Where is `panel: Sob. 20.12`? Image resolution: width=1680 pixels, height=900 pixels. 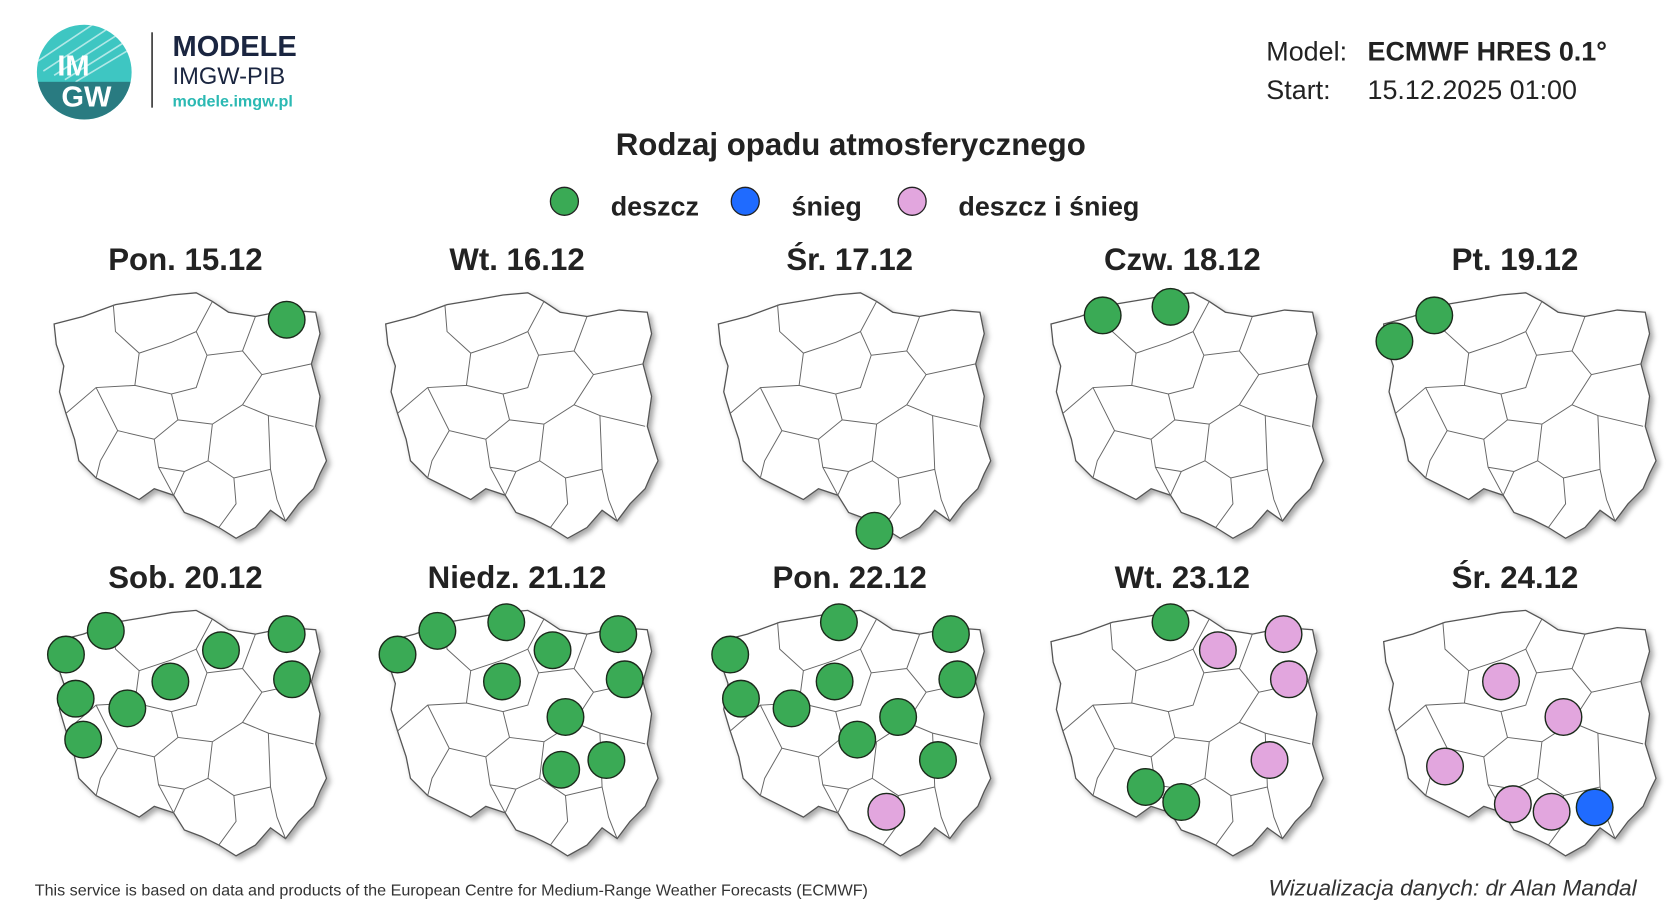 panel: Sob. 20.12 is located at coordinates (187, 708).